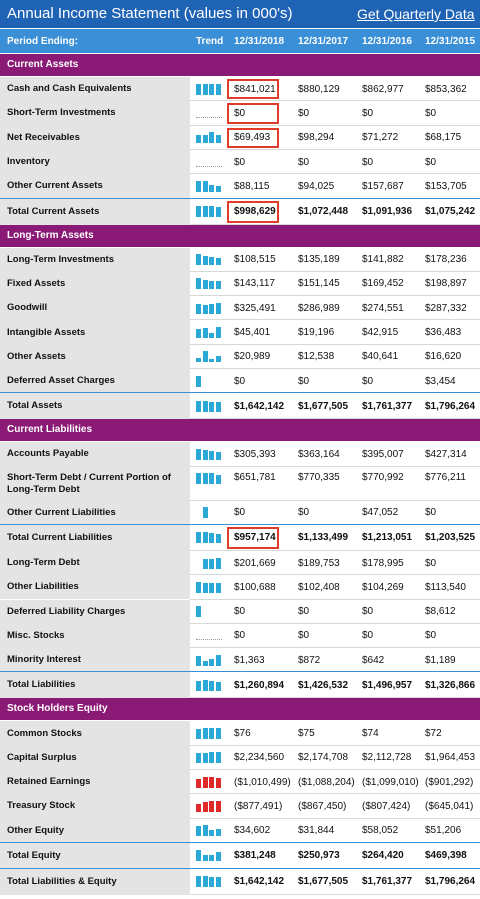 The image size is (480, 899). I want to click on value-cell: $58,052, so click(380, 831).